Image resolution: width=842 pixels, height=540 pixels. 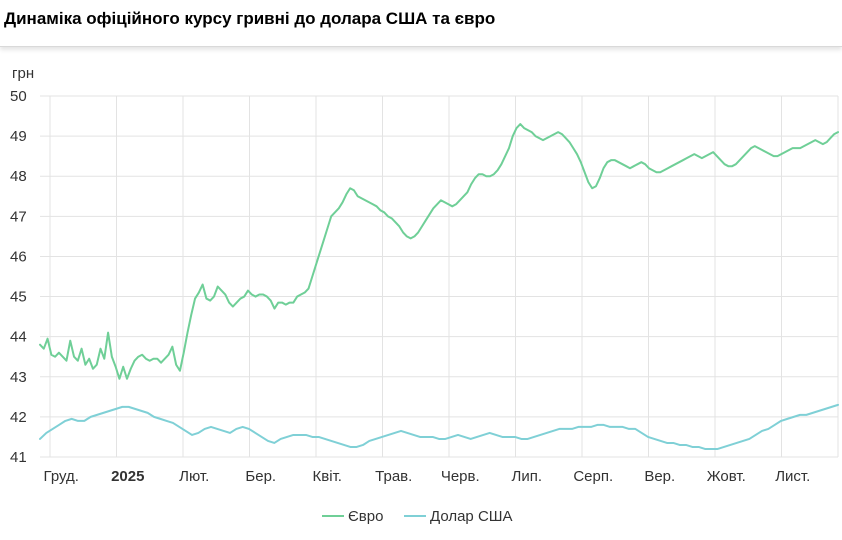 What do you see at coordinates (18, 96) in the screenshot?
I see `y-tick-label: 50` at bounding box center [18, 96].